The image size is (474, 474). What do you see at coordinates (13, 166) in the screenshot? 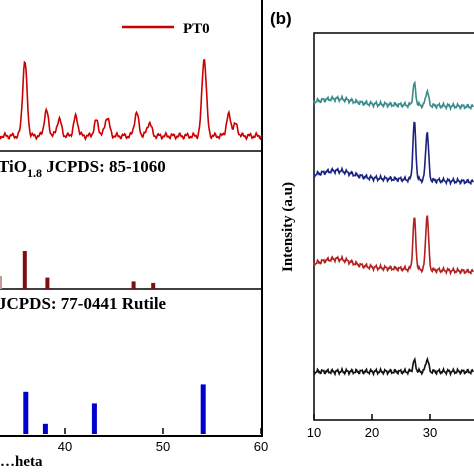
I see `ref-label-part-1: TiO` at bounding box center [13, 166].